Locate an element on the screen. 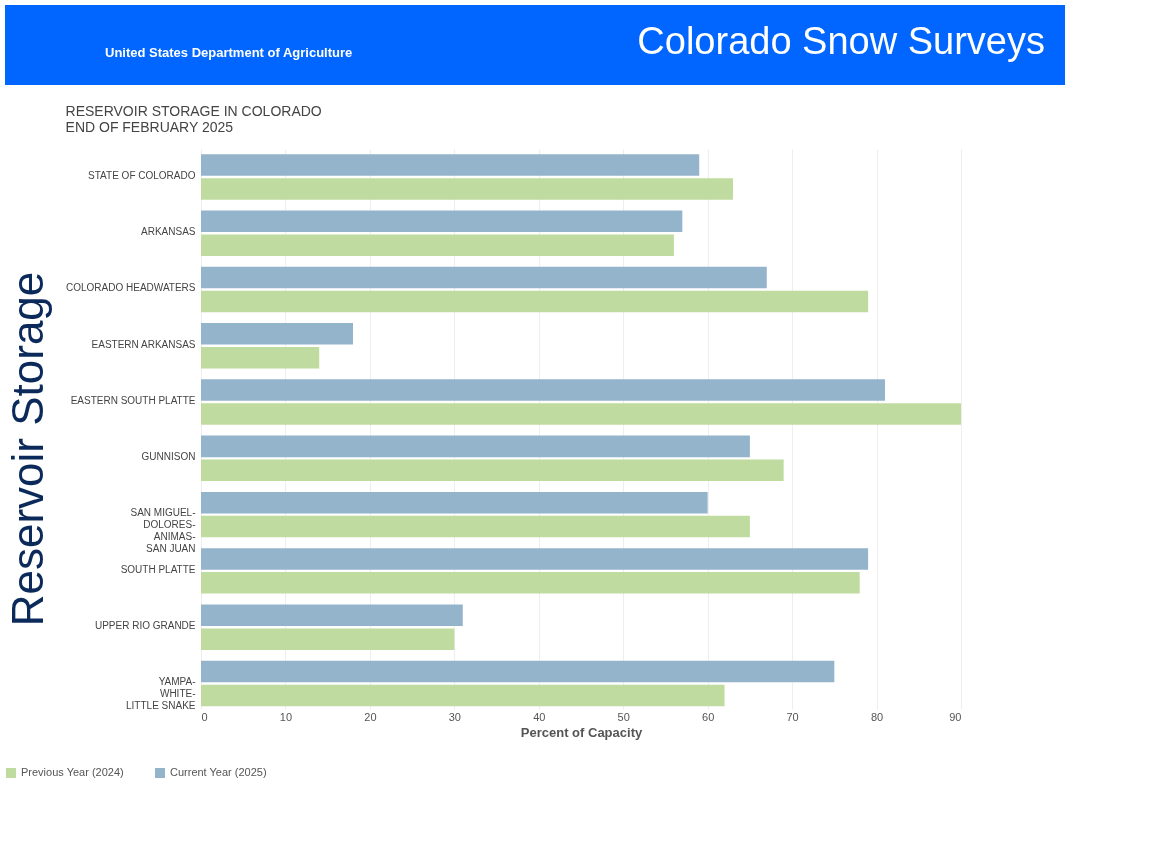 Image resolution: width=1151 pixels, height=864 pixels. x-tick-label: 90 is located at coordinates (955, 716).